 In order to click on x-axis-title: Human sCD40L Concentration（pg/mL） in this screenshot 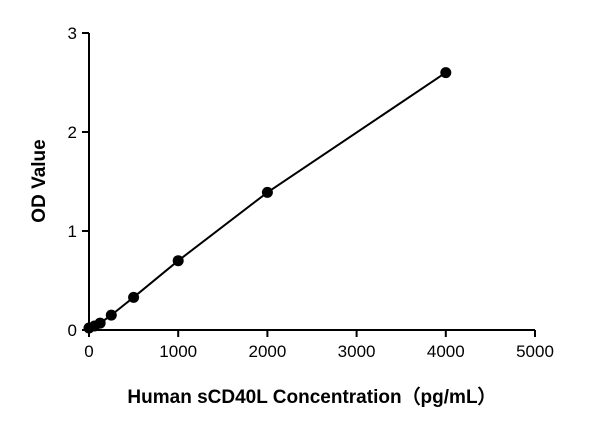, I will do `click(311, 396)`.